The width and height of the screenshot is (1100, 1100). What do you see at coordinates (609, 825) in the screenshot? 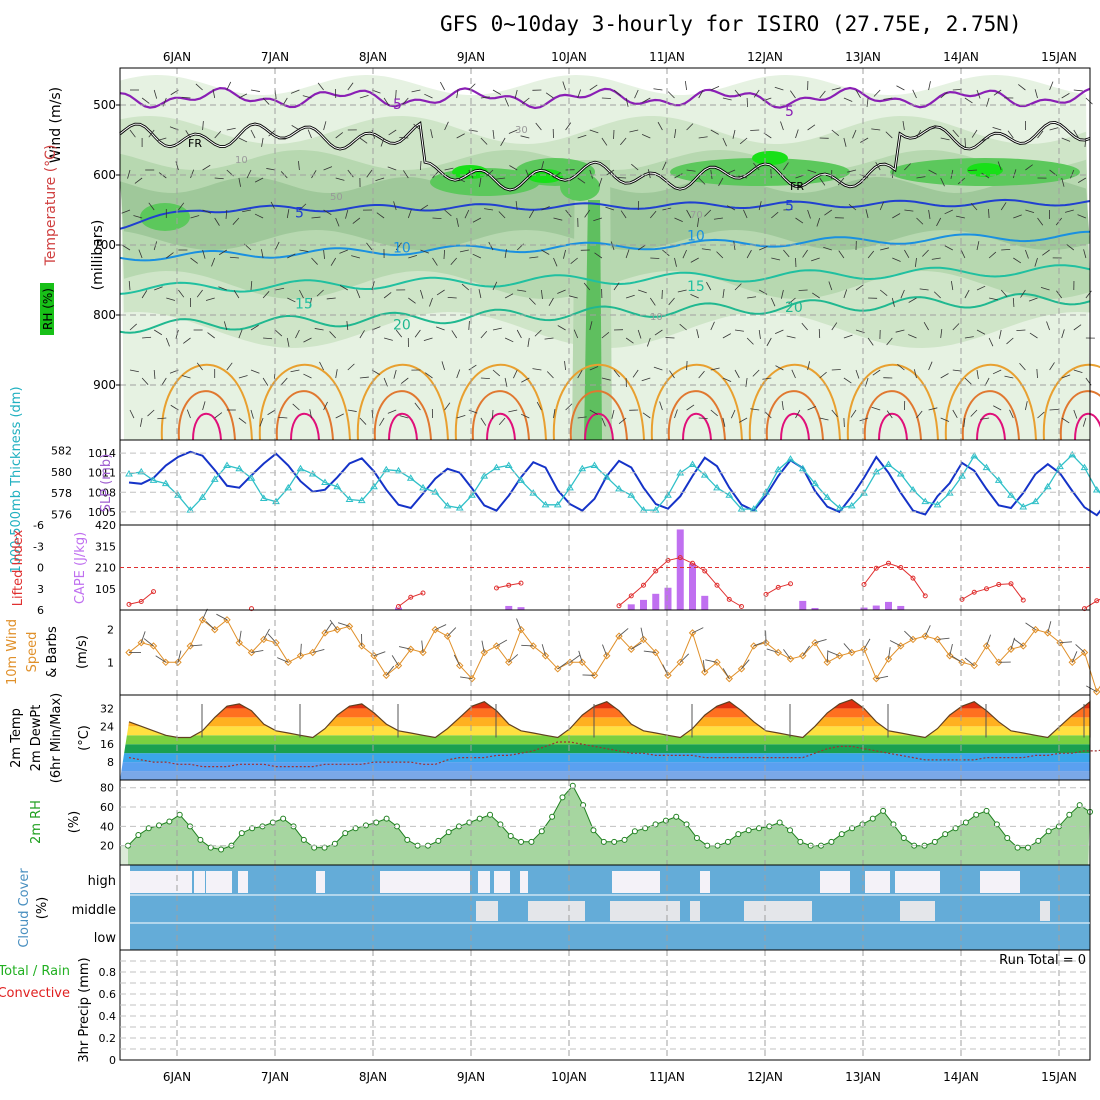
I see `rh-area` at bounding box center [609, 825].